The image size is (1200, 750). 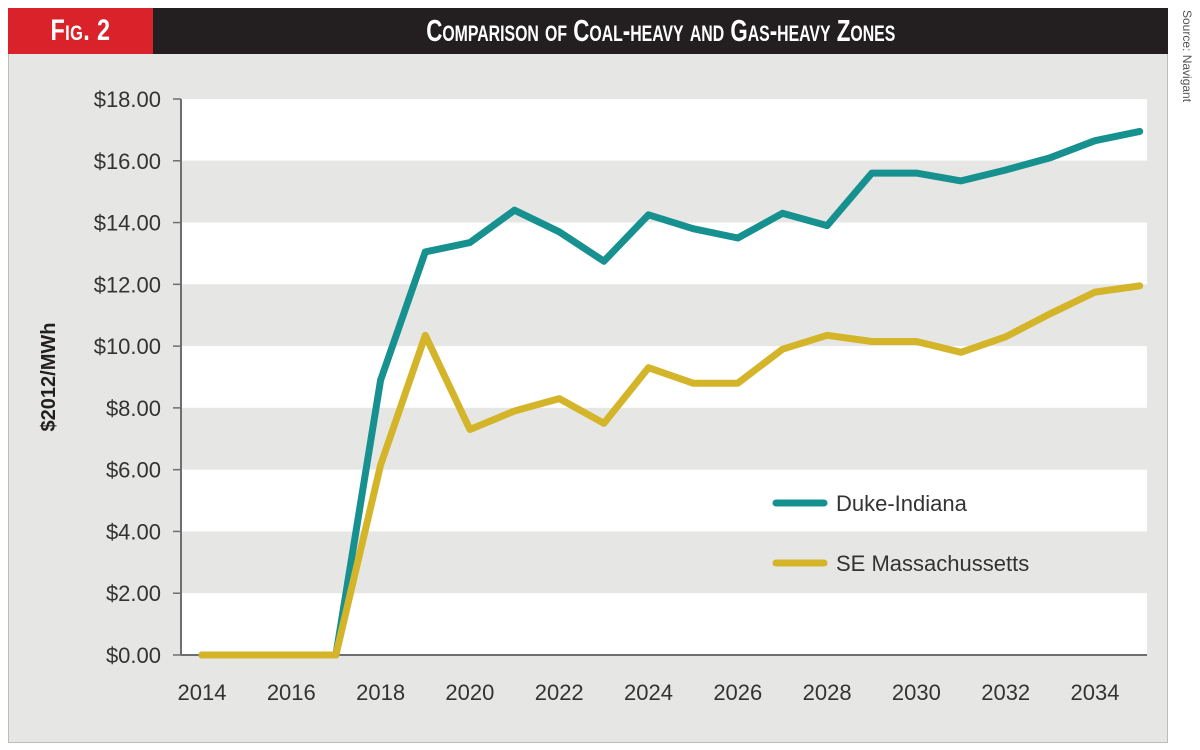 I want to click on x-tick-label: 2020, so click(x=469, y=692).